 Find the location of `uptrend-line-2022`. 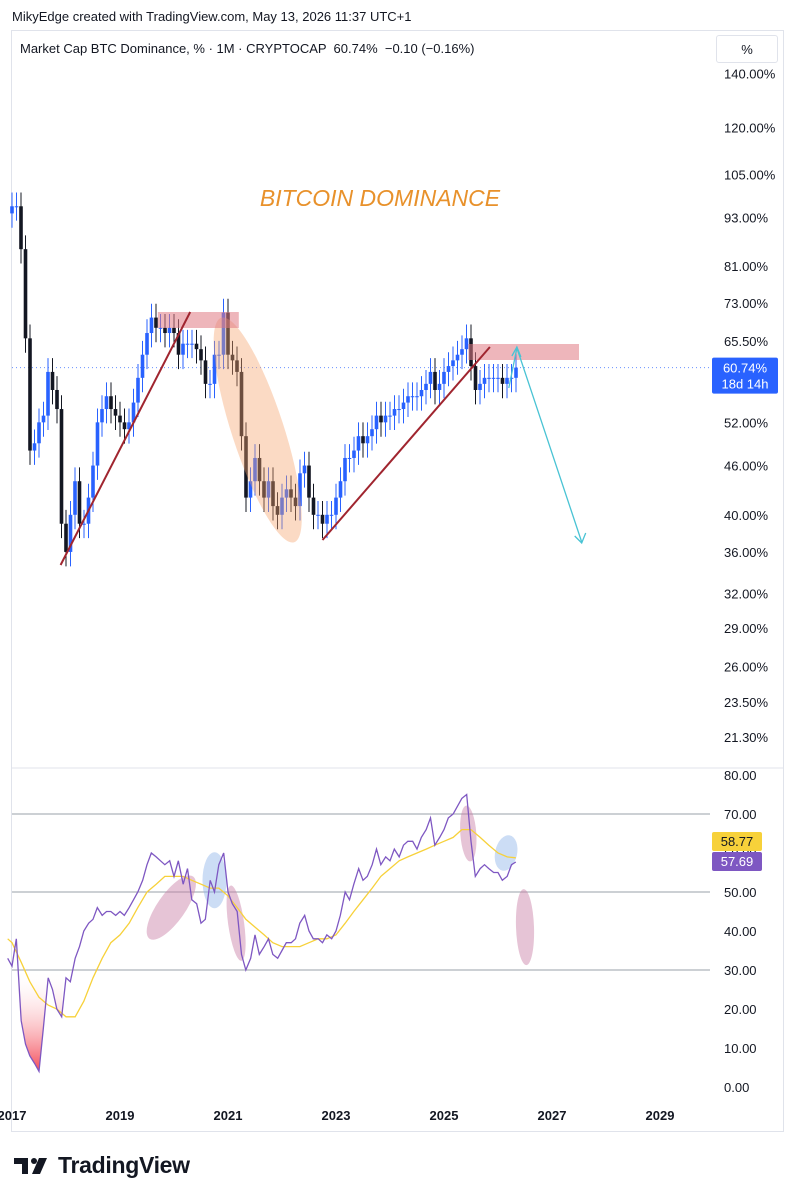

uptrend-line-2022 is located at coordinates (406, 443).